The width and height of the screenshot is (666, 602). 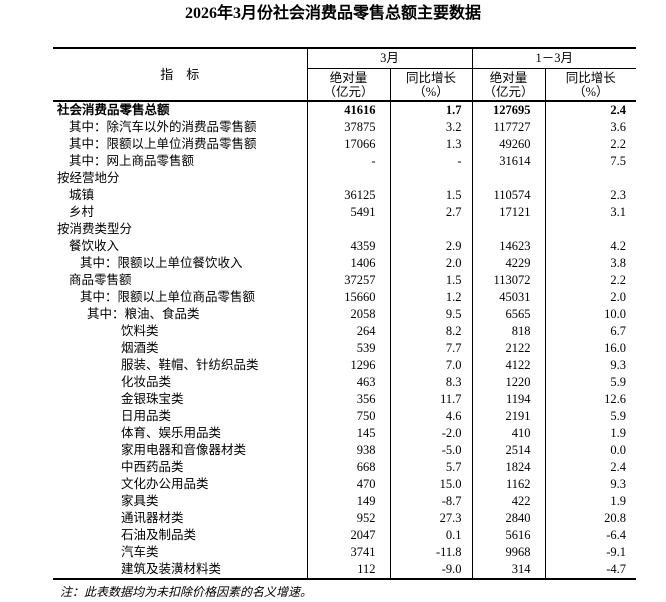 I want to click on march-absolute-cell: 37875, so click(x=348, y=127).